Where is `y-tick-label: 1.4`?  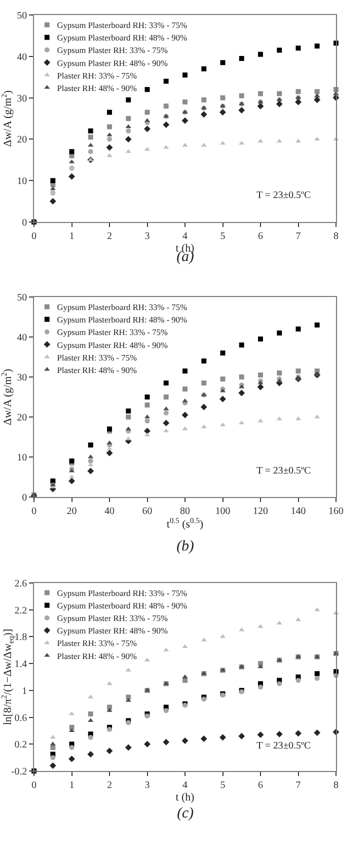 y-tick-label: 1.4 is located at coordinates (20, 664).